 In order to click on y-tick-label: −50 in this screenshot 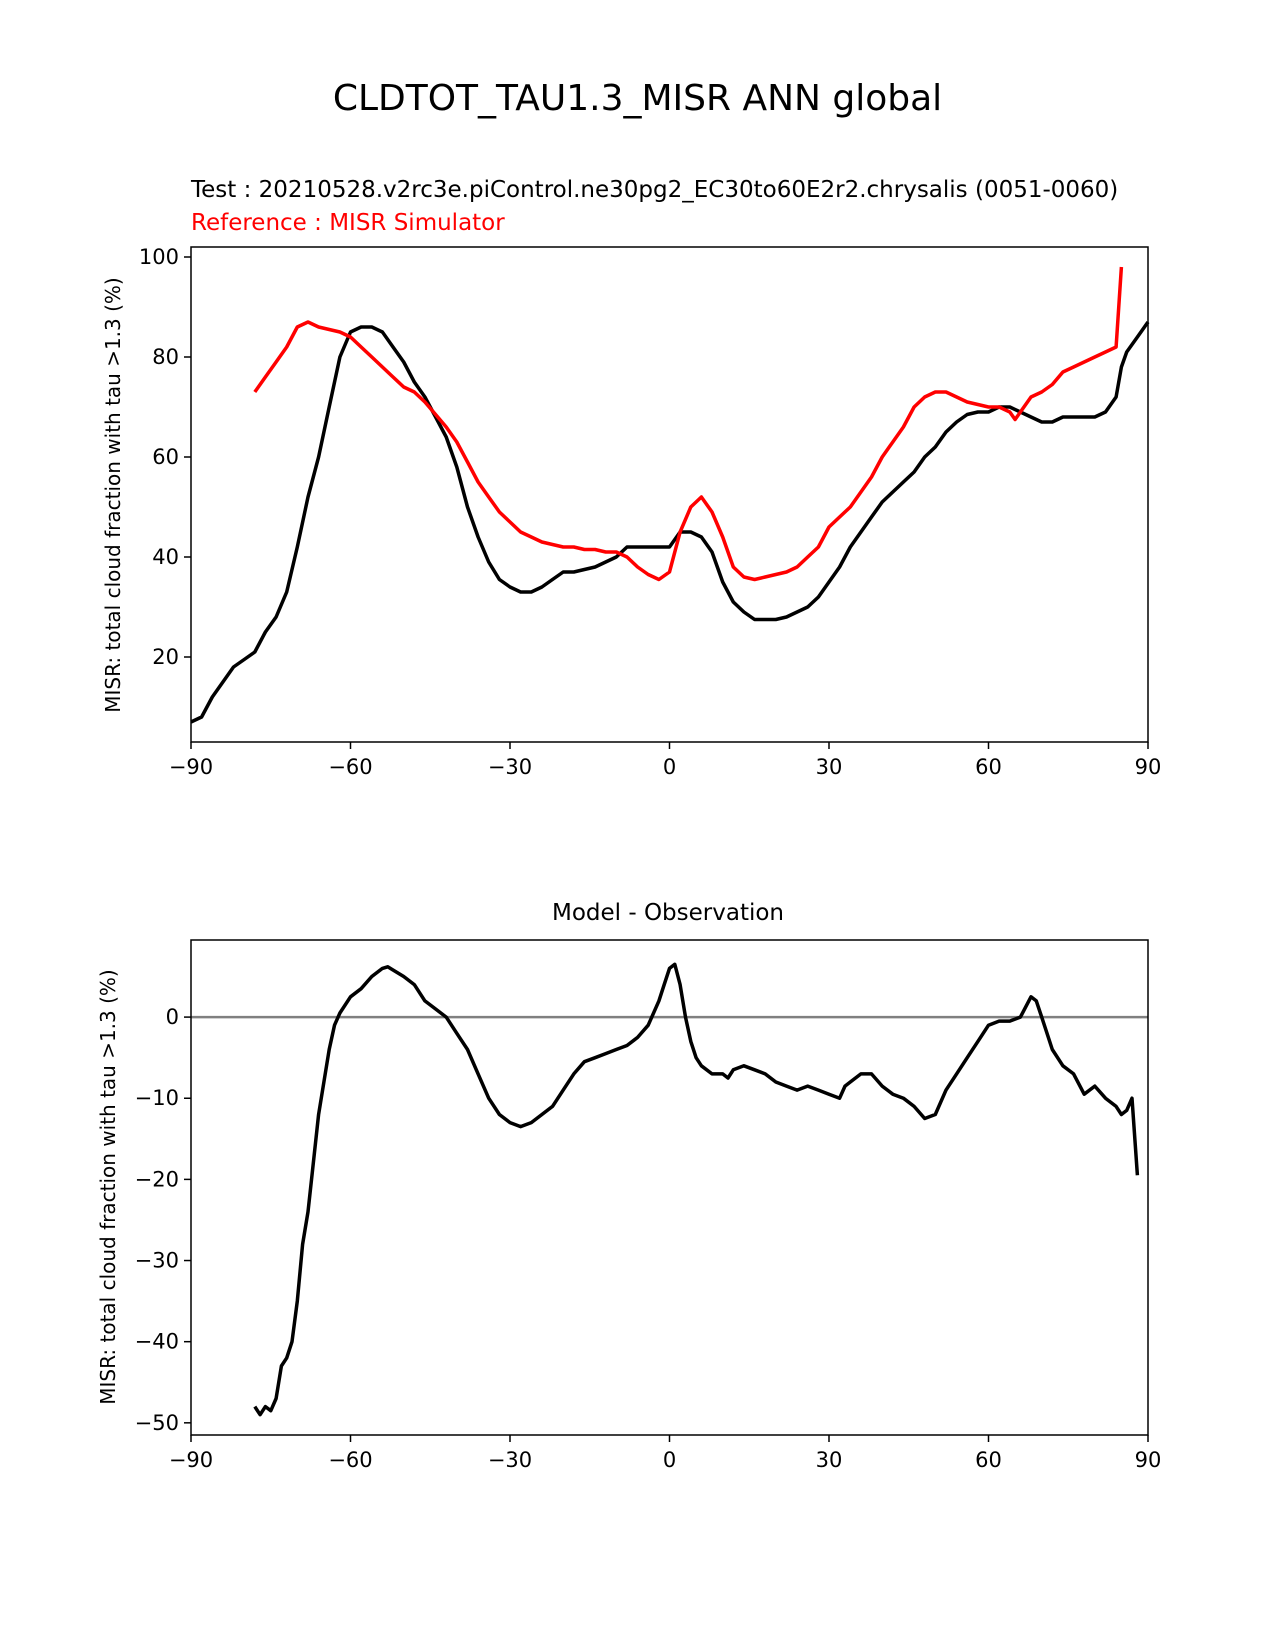, I will do `click(157, 1423)`.